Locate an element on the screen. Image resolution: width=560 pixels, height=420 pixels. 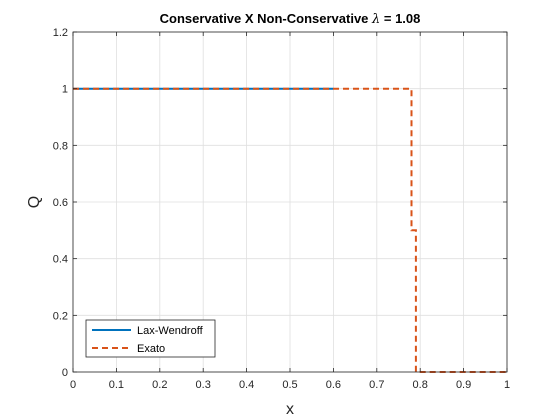
y-tick-label: 0.8 is located at coordinates (60, 146).